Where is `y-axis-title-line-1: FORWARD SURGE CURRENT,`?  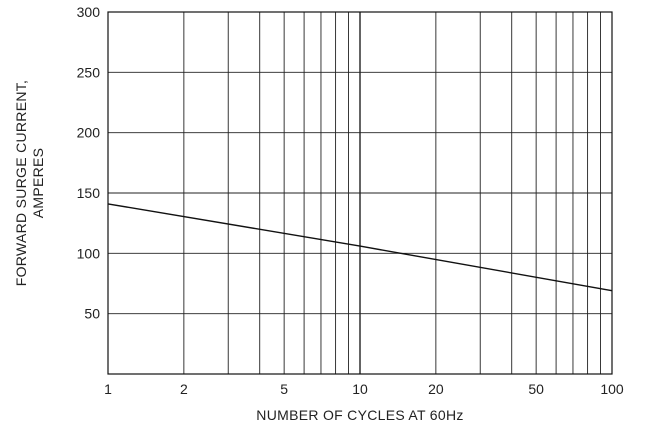
y-axis-title-line-1: FORWARD SURGE CURRENT, is located at coordinates (21, 183).